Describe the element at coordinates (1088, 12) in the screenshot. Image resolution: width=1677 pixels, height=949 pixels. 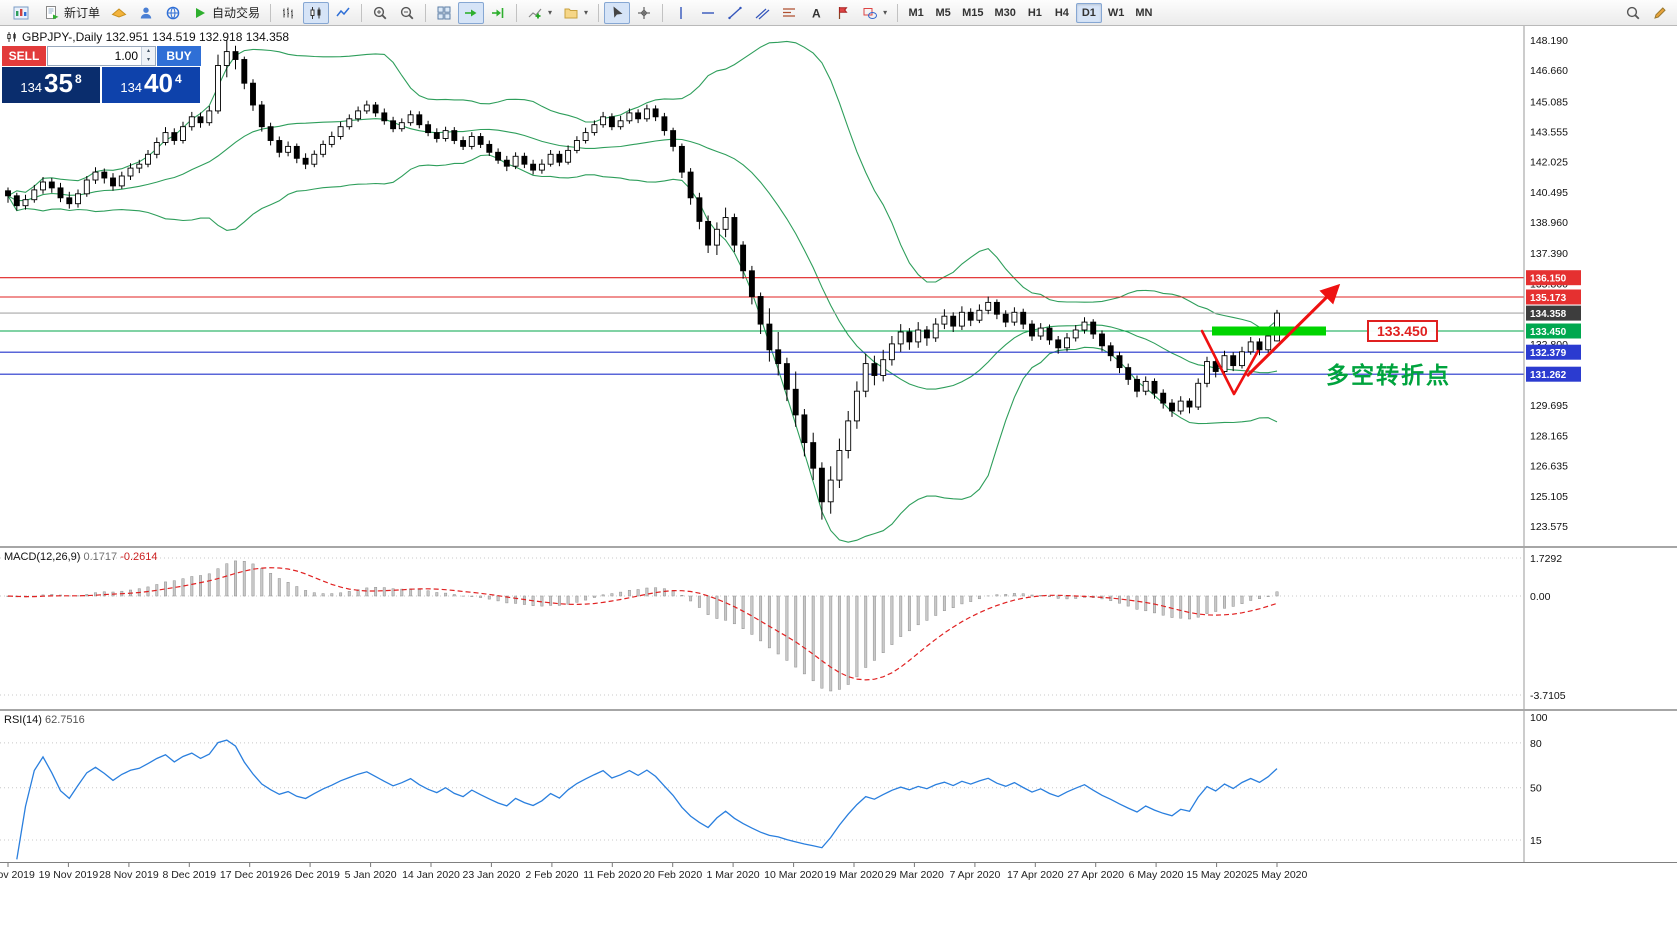
I see `tf-d1-button: D1` at that location.